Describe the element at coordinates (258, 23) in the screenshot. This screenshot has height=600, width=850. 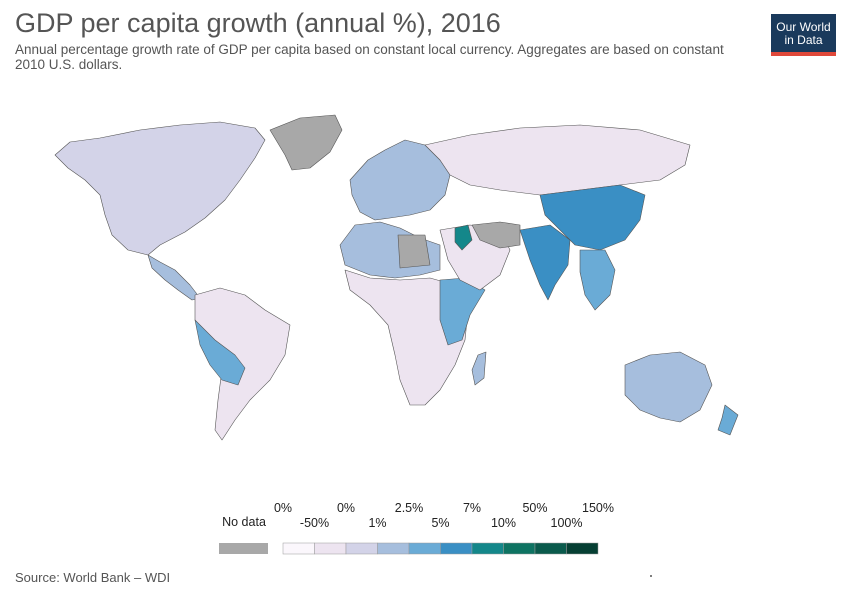
I see `chart-title: GDP per capita growth (annual %), 2016` at that location.